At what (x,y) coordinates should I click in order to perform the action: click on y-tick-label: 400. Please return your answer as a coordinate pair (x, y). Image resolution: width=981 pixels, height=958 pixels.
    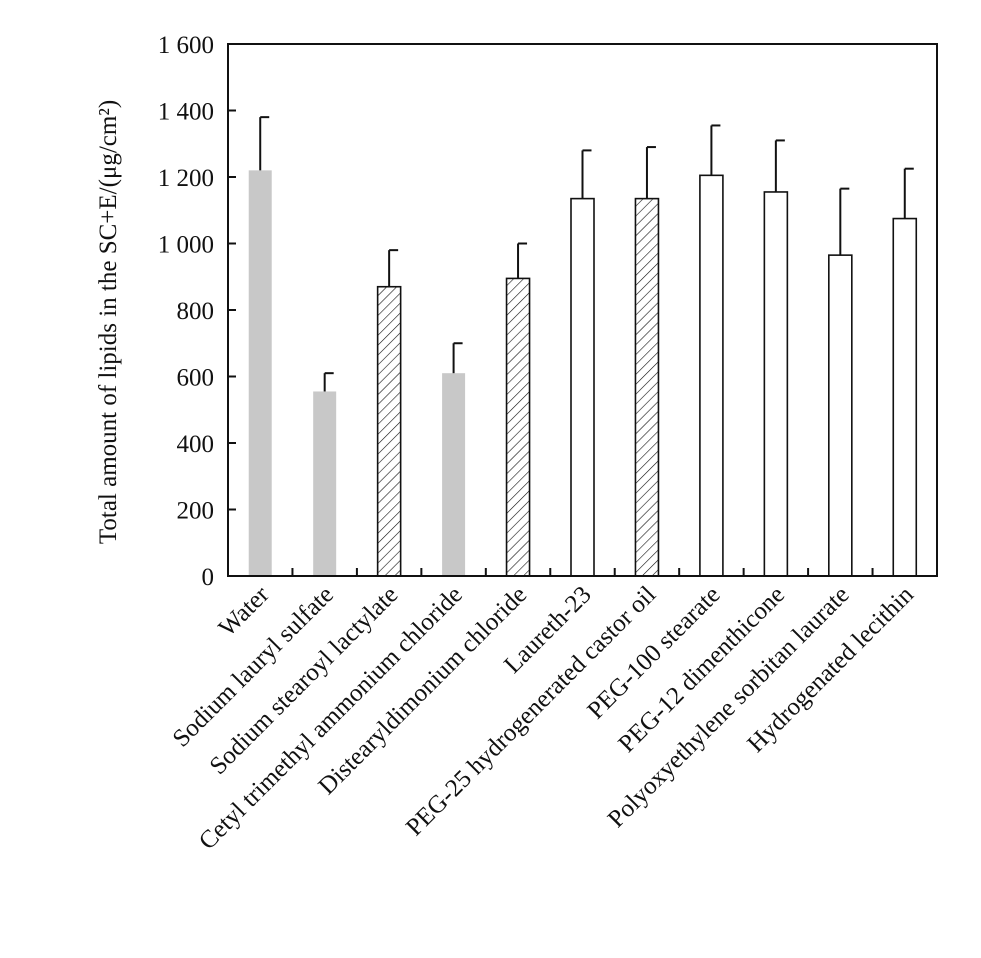
    Looking at the image, I should click on (196, 444).